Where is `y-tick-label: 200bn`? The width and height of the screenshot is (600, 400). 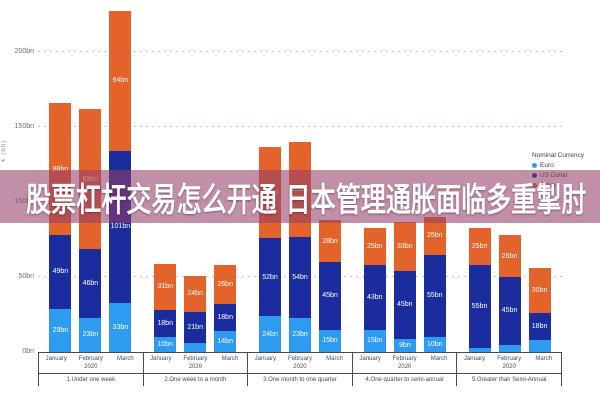
y-tick-label: 200bn is located at coordinates (24, 52).